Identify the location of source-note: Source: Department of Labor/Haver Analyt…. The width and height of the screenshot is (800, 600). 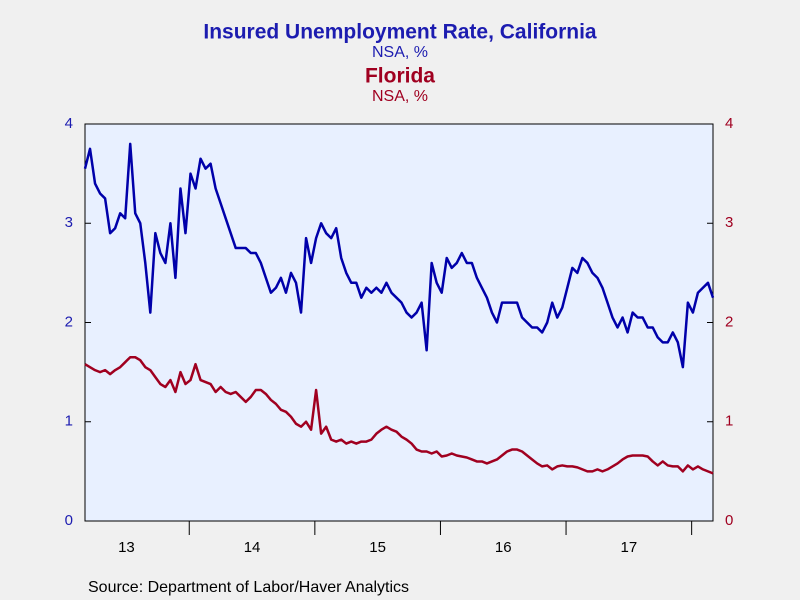
(248, 587).